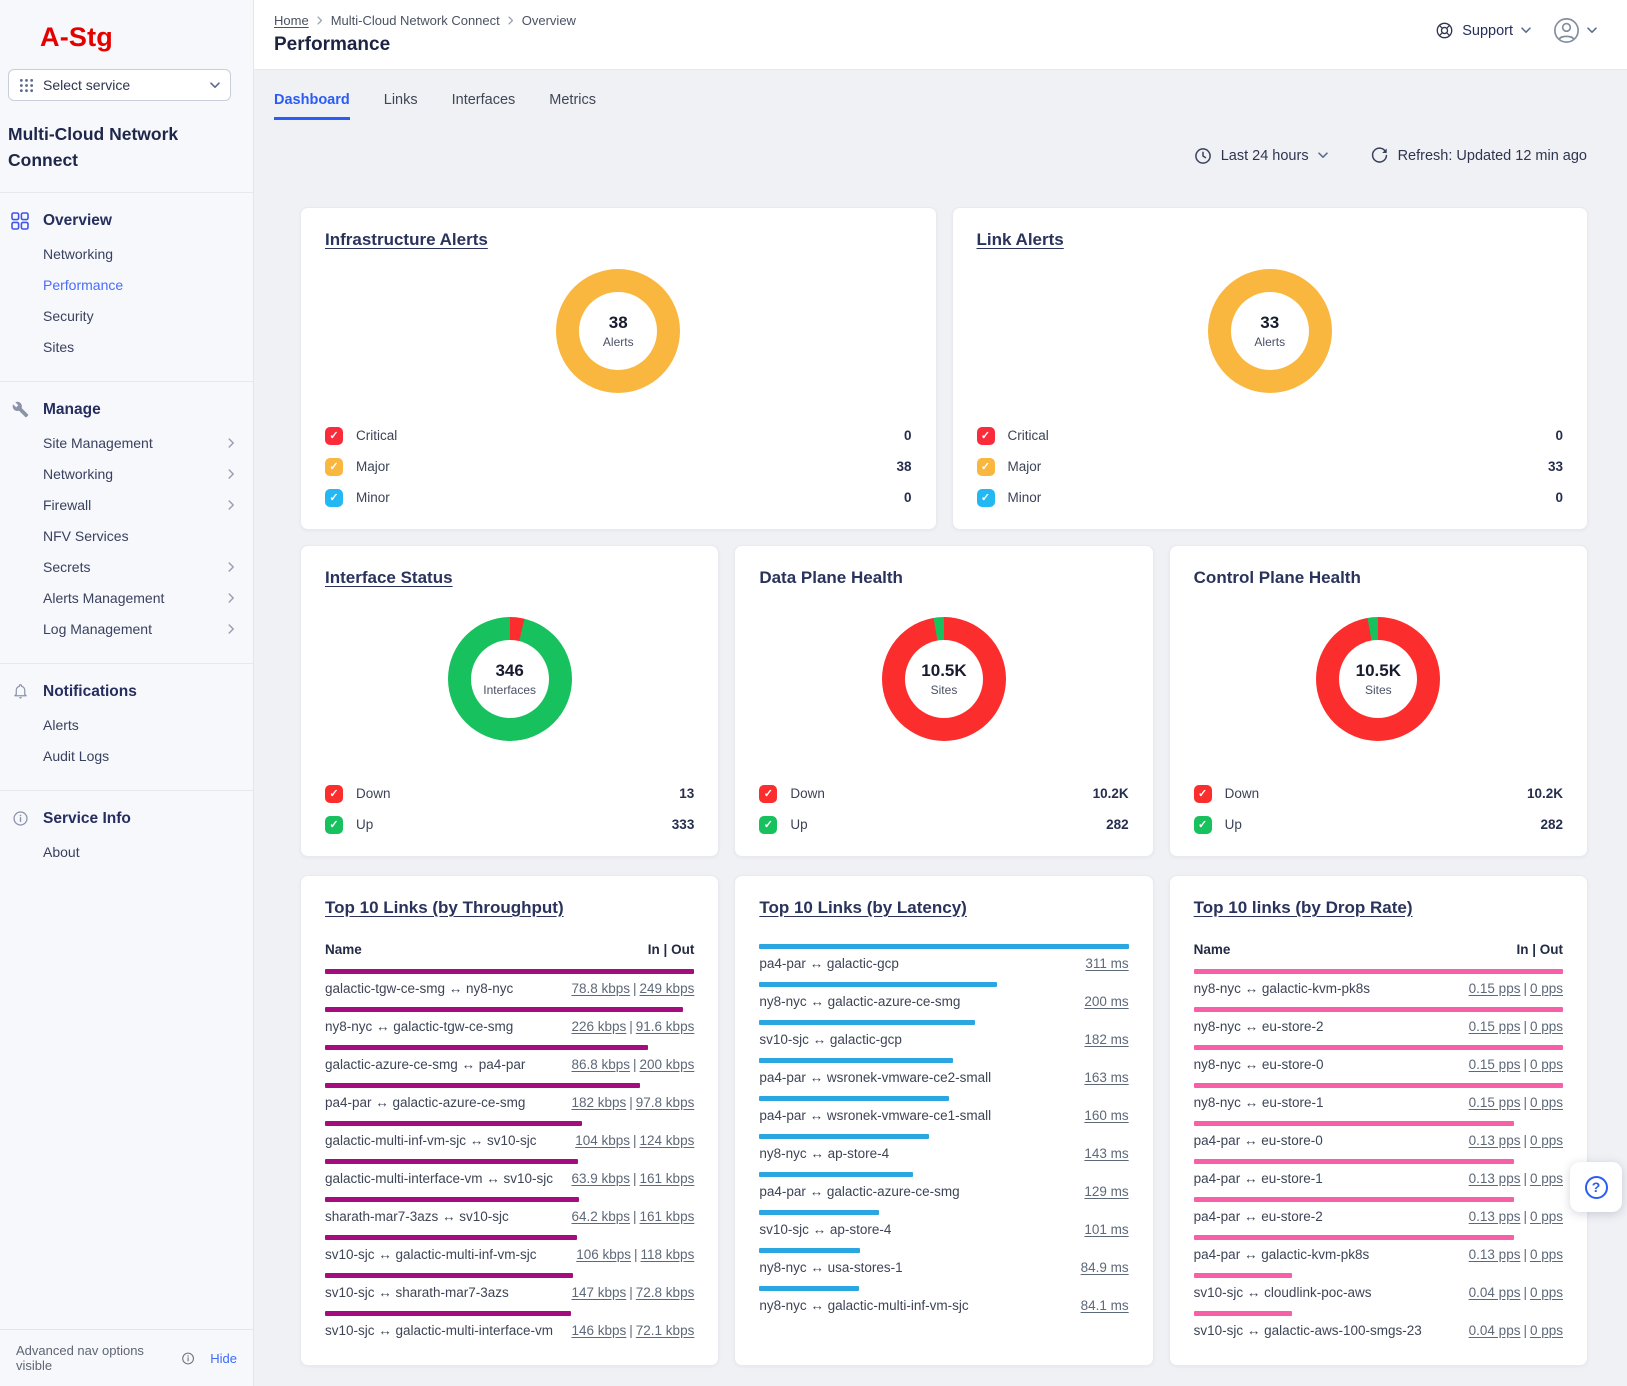 Image resolution: width=1627 pixels, height=1386 pixels. What do you see at coordinates (126, 408) in the screenshot?
I see `sidebar-section-manage: Manage` at bounding box center [126, 408].